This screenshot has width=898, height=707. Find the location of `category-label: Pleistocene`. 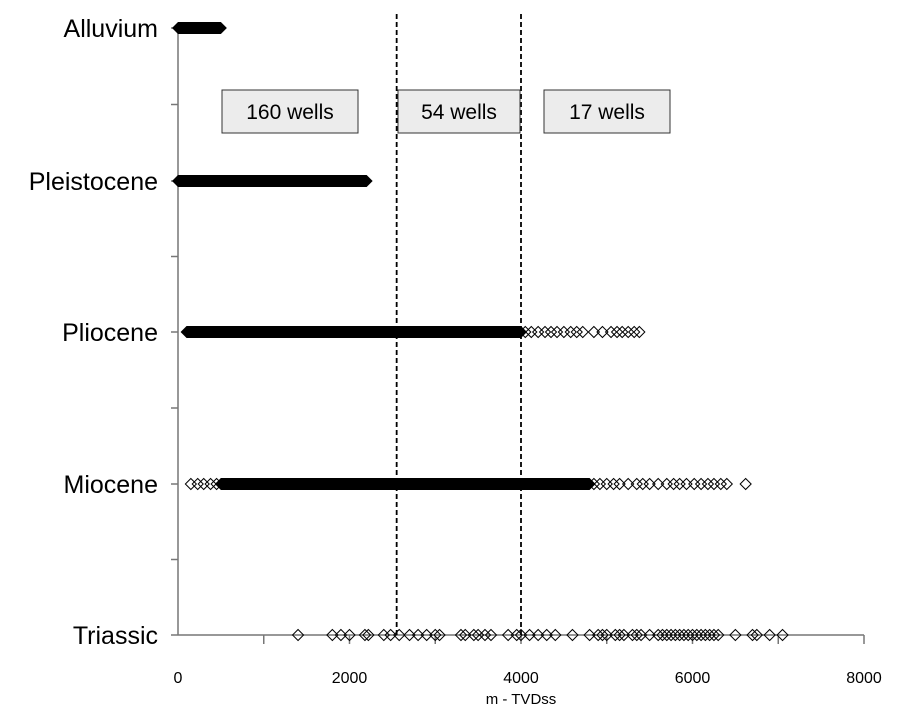

category-label: Pleistocene is located at coordinates (93, 182).